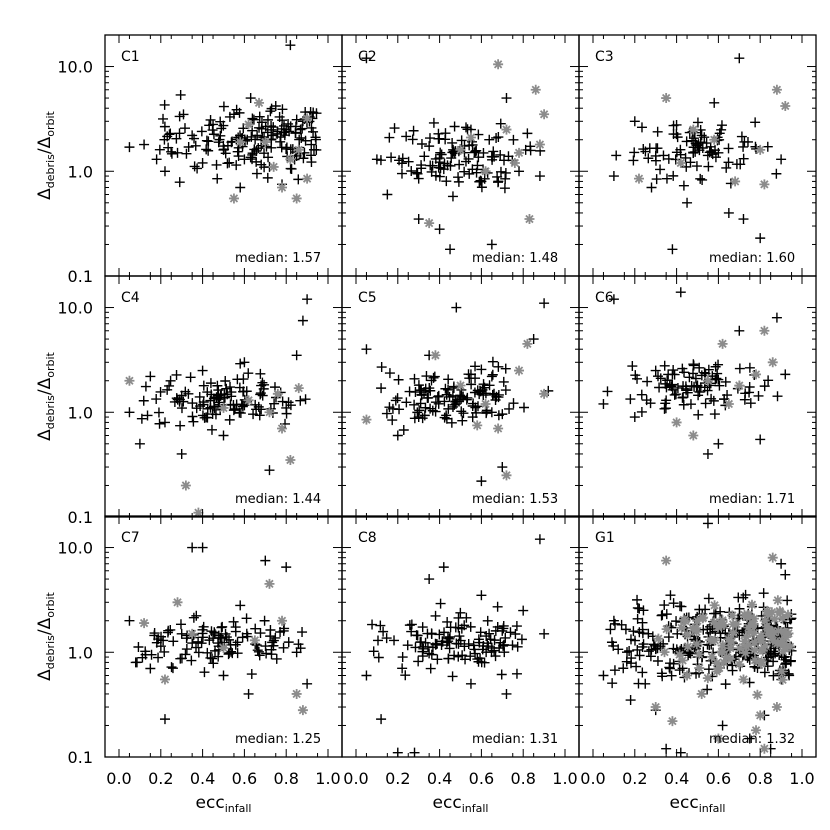  What do you see at coordinates (697, 396) in the screenshot?
I see `panel-ticks` at bounding box center [697, 396].